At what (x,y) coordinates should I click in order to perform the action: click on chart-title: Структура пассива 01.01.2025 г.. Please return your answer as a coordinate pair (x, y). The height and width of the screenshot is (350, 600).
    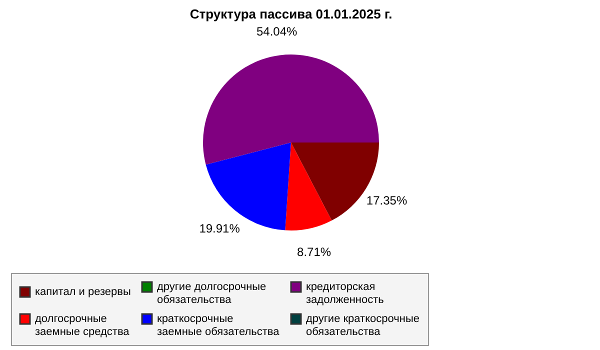
    Looking at the image, I should click on (291, 14).